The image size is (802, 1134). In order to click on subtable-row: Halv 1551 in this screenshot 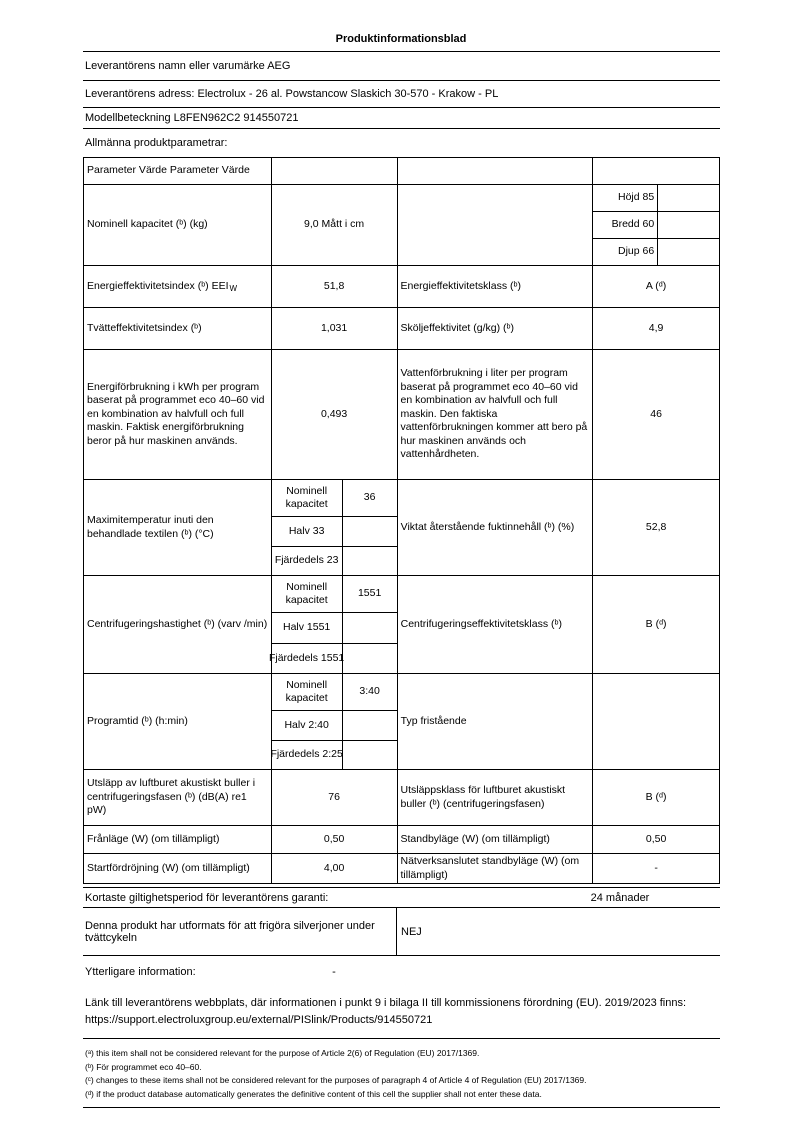, I will do `click(334, 628)`.